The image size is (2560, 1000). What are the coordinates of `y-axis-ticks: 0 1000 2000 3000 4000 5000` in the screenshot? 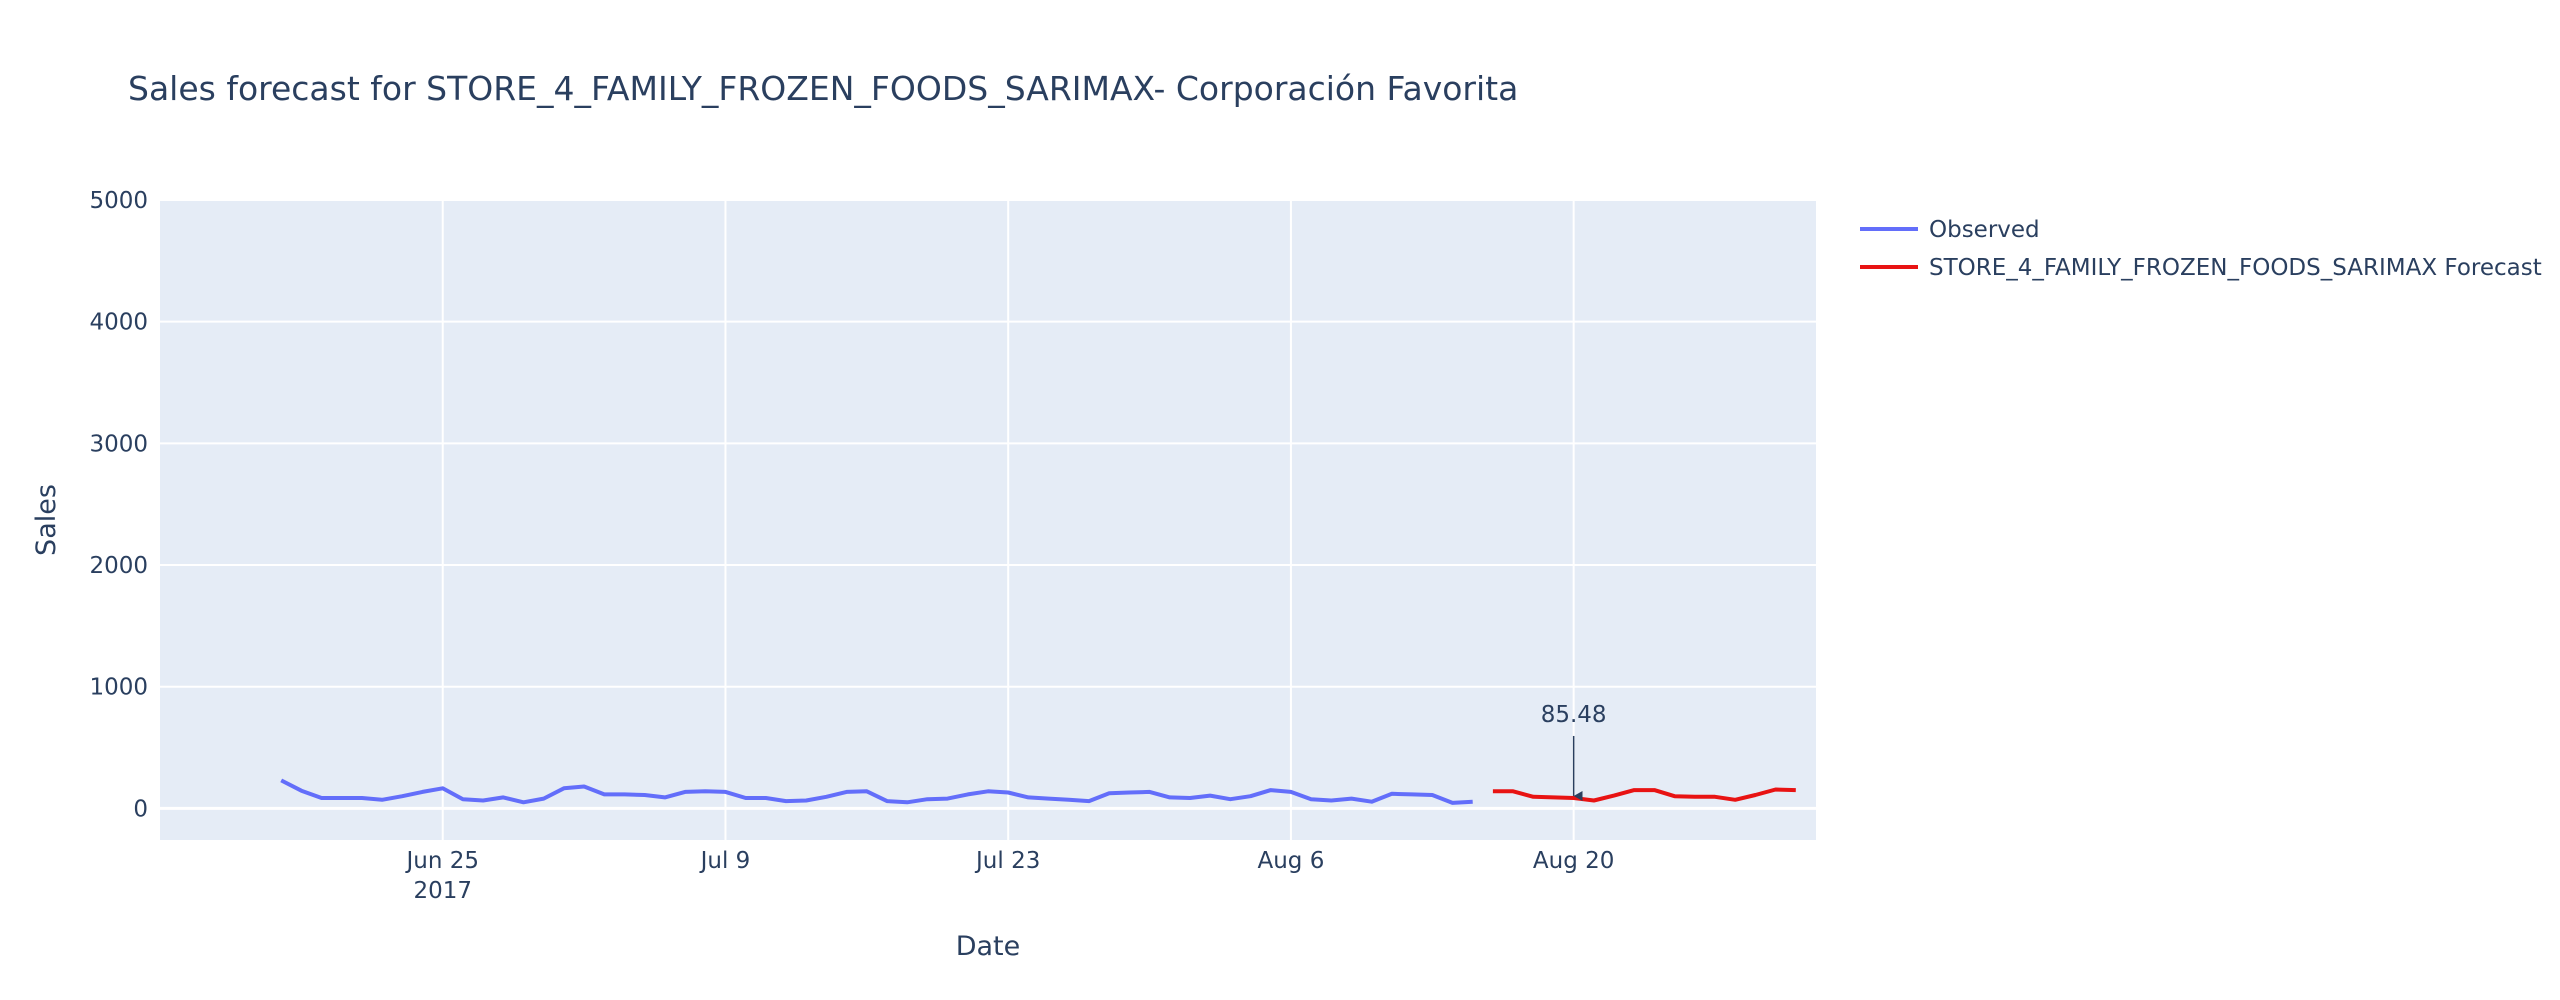 It's located at (118, 505).